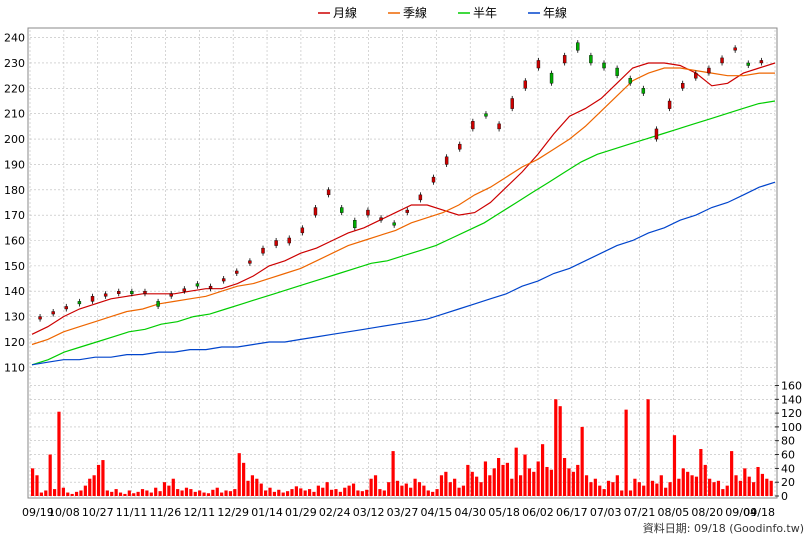 Image resolution: width=808 pixels, height=544 pixels. What do you see at coordinates (791, 385) in the screenshot?
I see `volume-tick-label: 160` at bounding box center [791, 385].